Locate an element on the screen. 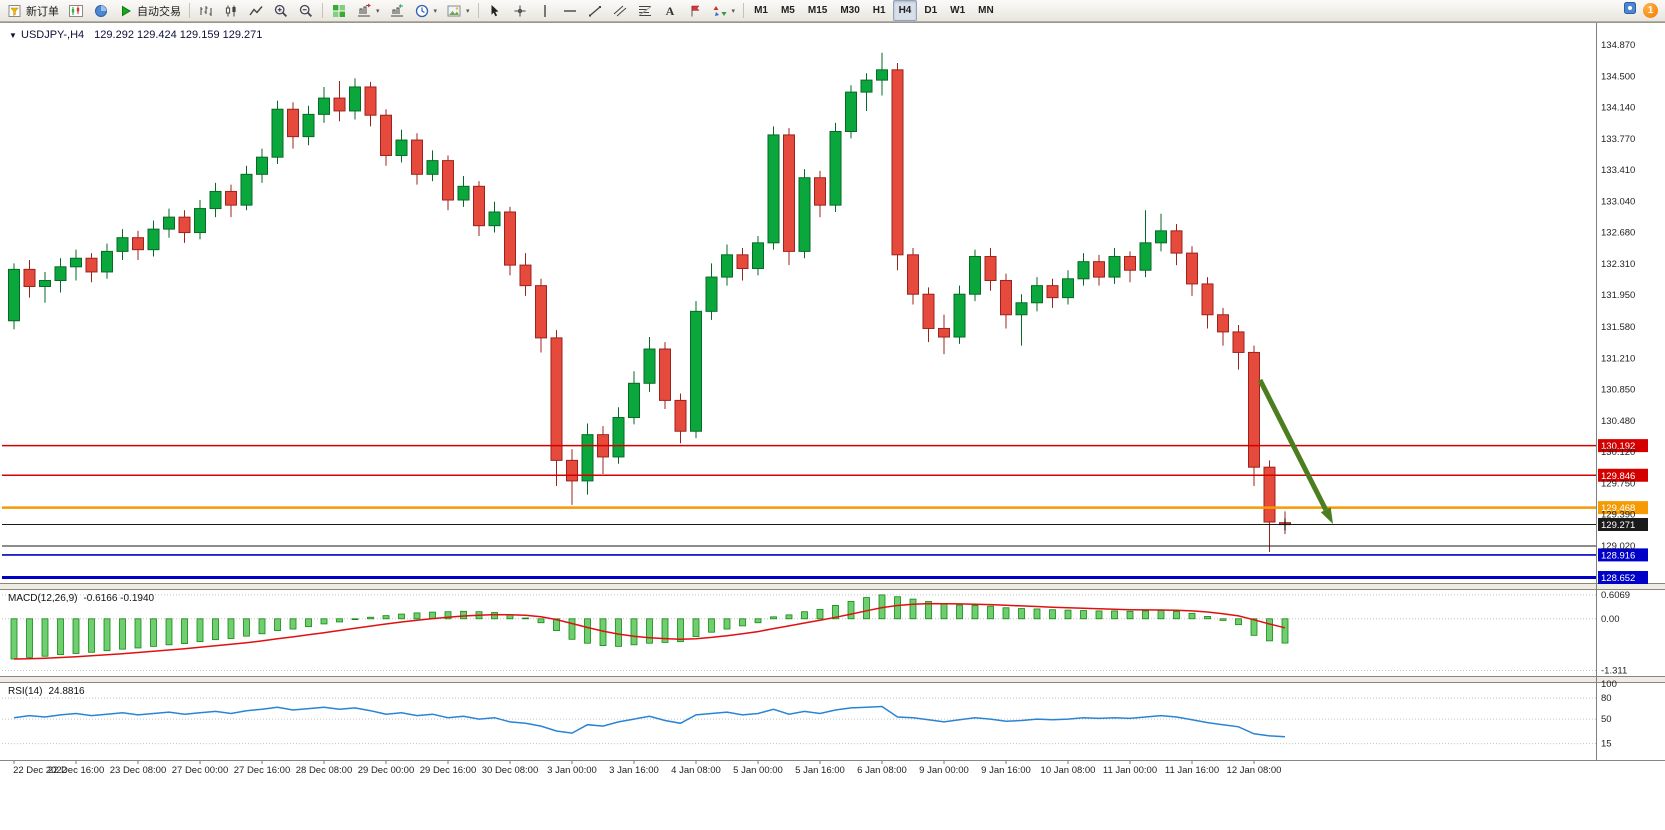 The height and width of the screenshot is (830, 1665). period-clock-button: ▾ is located at coordinates (426, 10).